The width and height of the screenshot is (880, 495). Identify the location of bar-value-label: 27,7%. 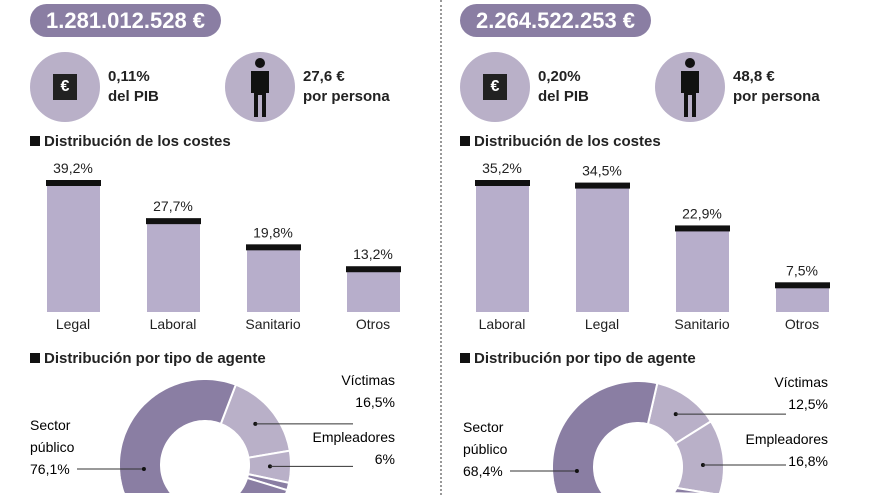
(173, 206).